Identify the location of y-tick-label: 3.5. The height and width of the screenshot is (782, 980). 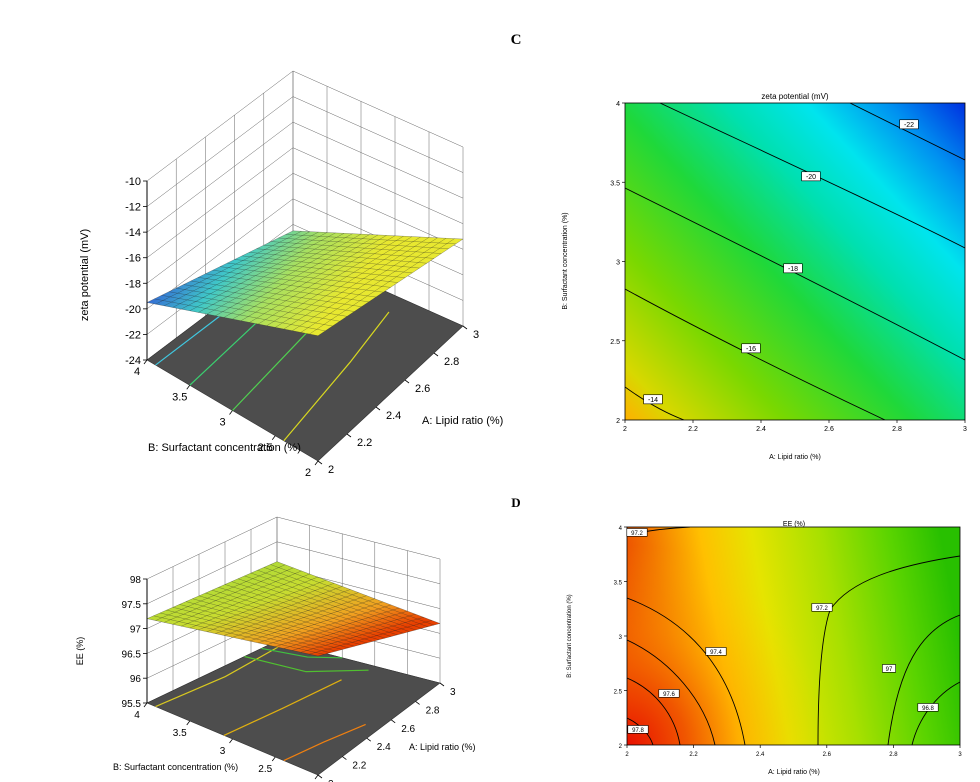
(618, 584).